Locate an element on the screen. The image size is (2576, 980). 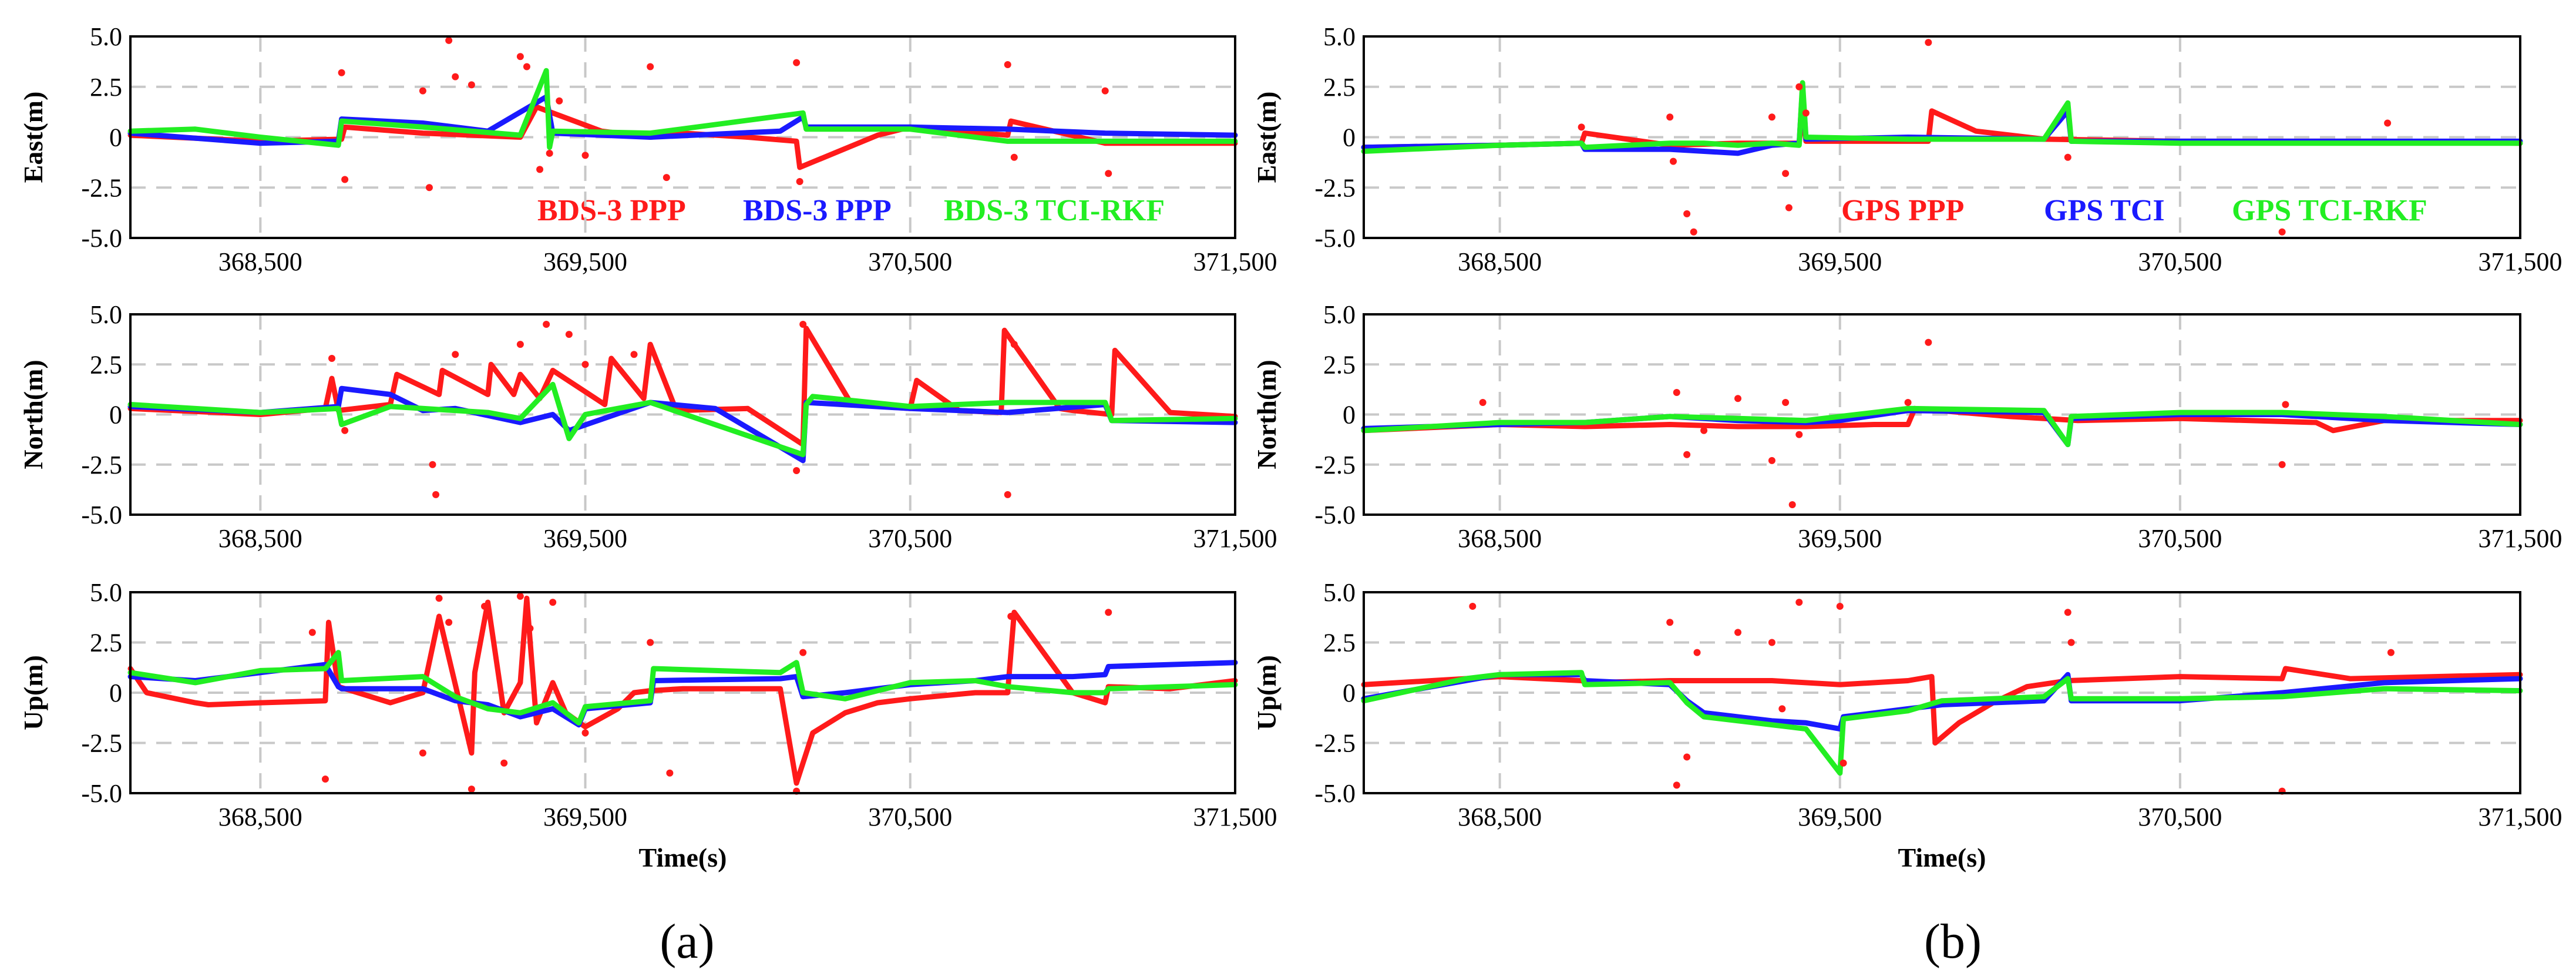
plot-b-up-ytick-label: -5.0 is located at coordinates (1335, 793).